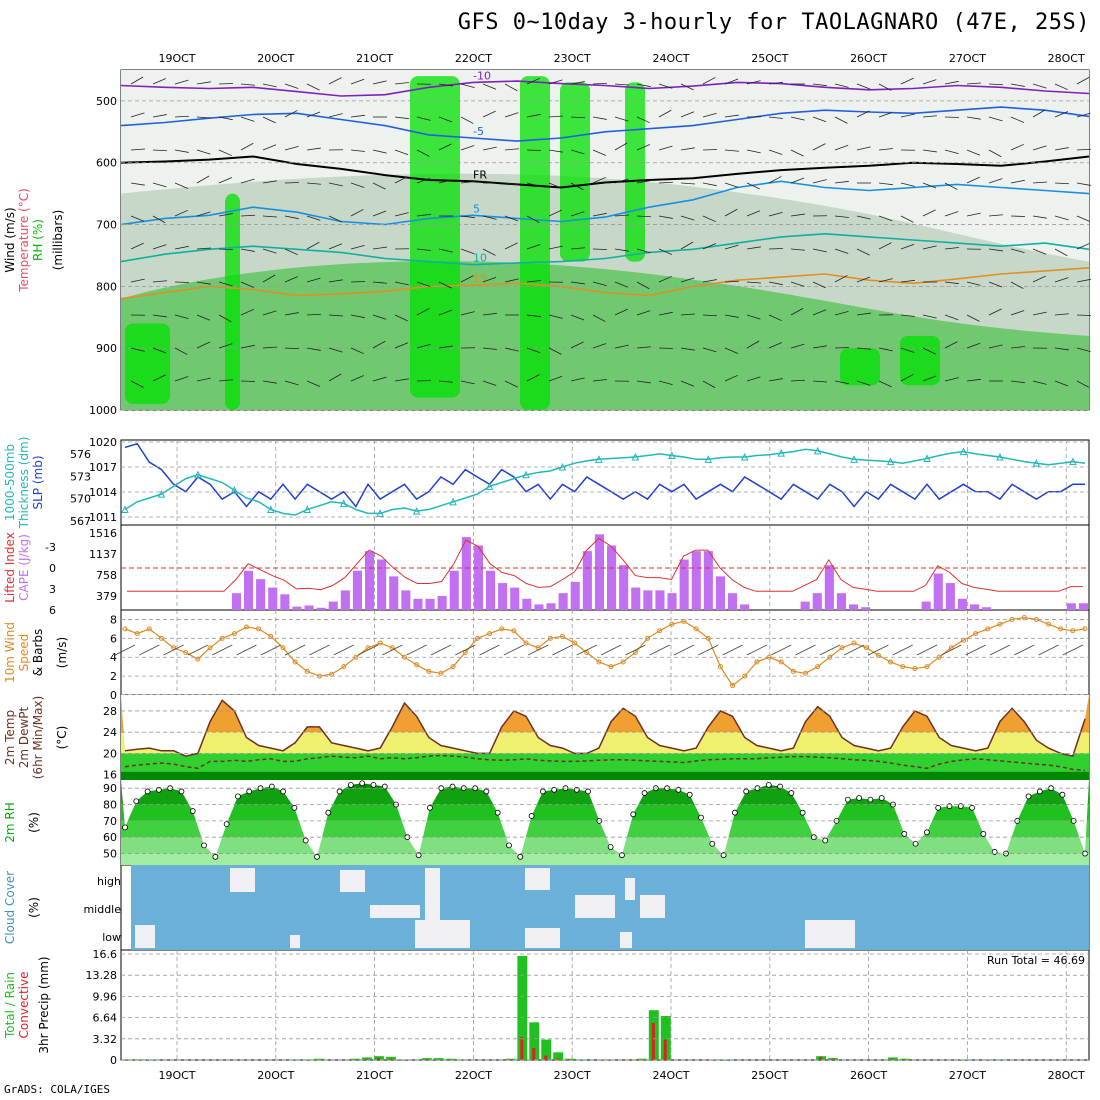 The width and height of the screenshot is (1100, 1100). Describe the element at coordinates (575, 172) in the screenshot. I see `rh-moist-cell` at that location.